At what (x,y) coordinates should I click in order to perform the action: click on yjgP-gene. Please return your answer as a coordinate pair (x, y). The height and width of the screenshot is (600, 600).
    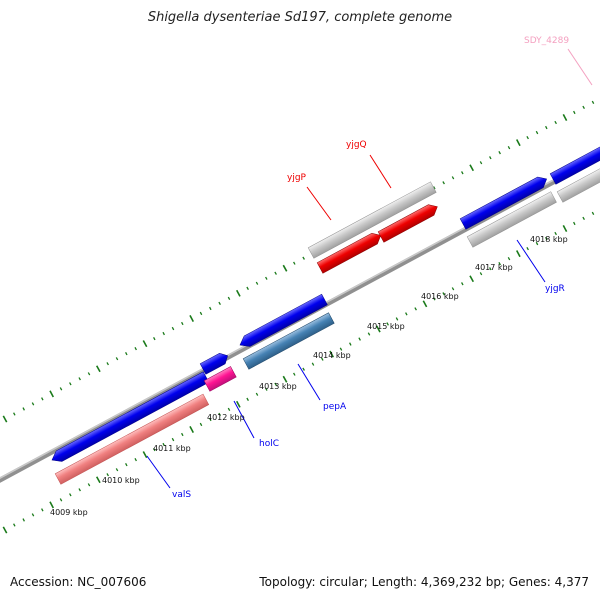
    Looking at the image, I should click on (349, 252).